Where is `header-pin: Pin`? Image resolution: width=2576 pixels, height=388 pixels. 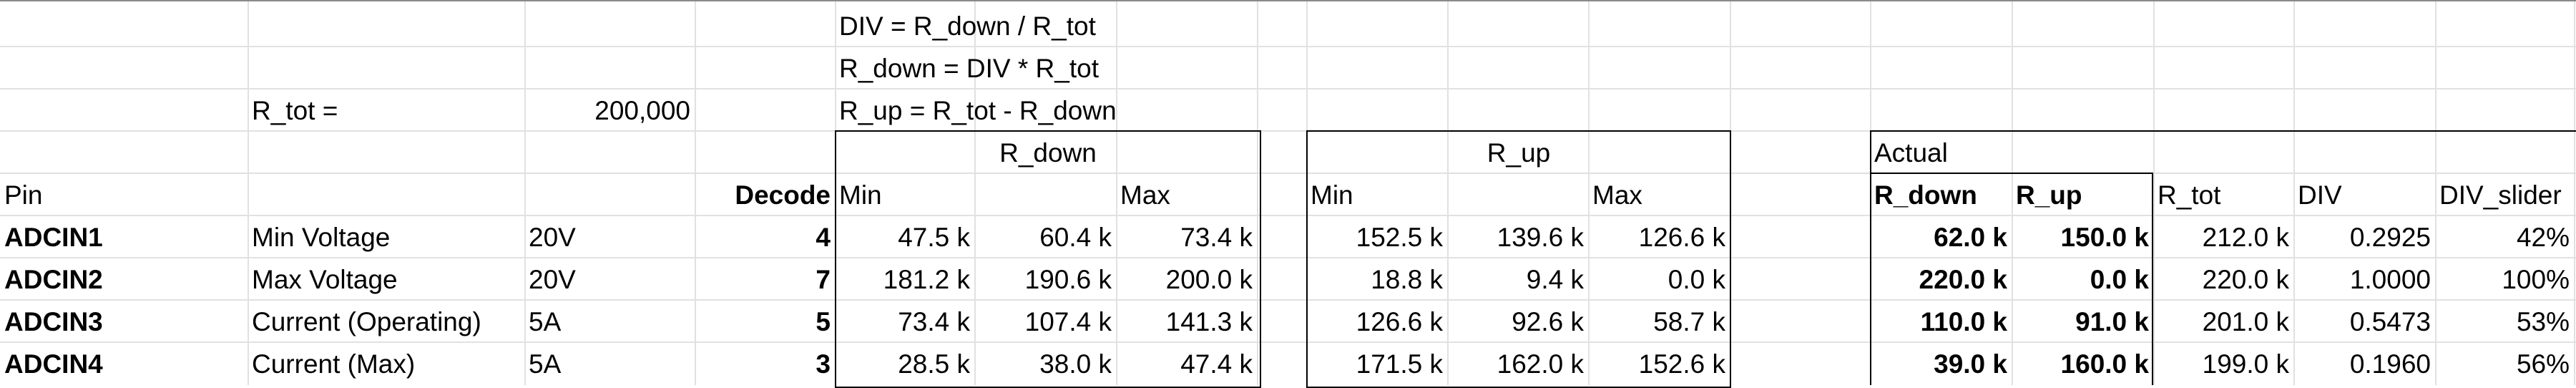
header-pin: Pin is located at coordinates (23, 195).